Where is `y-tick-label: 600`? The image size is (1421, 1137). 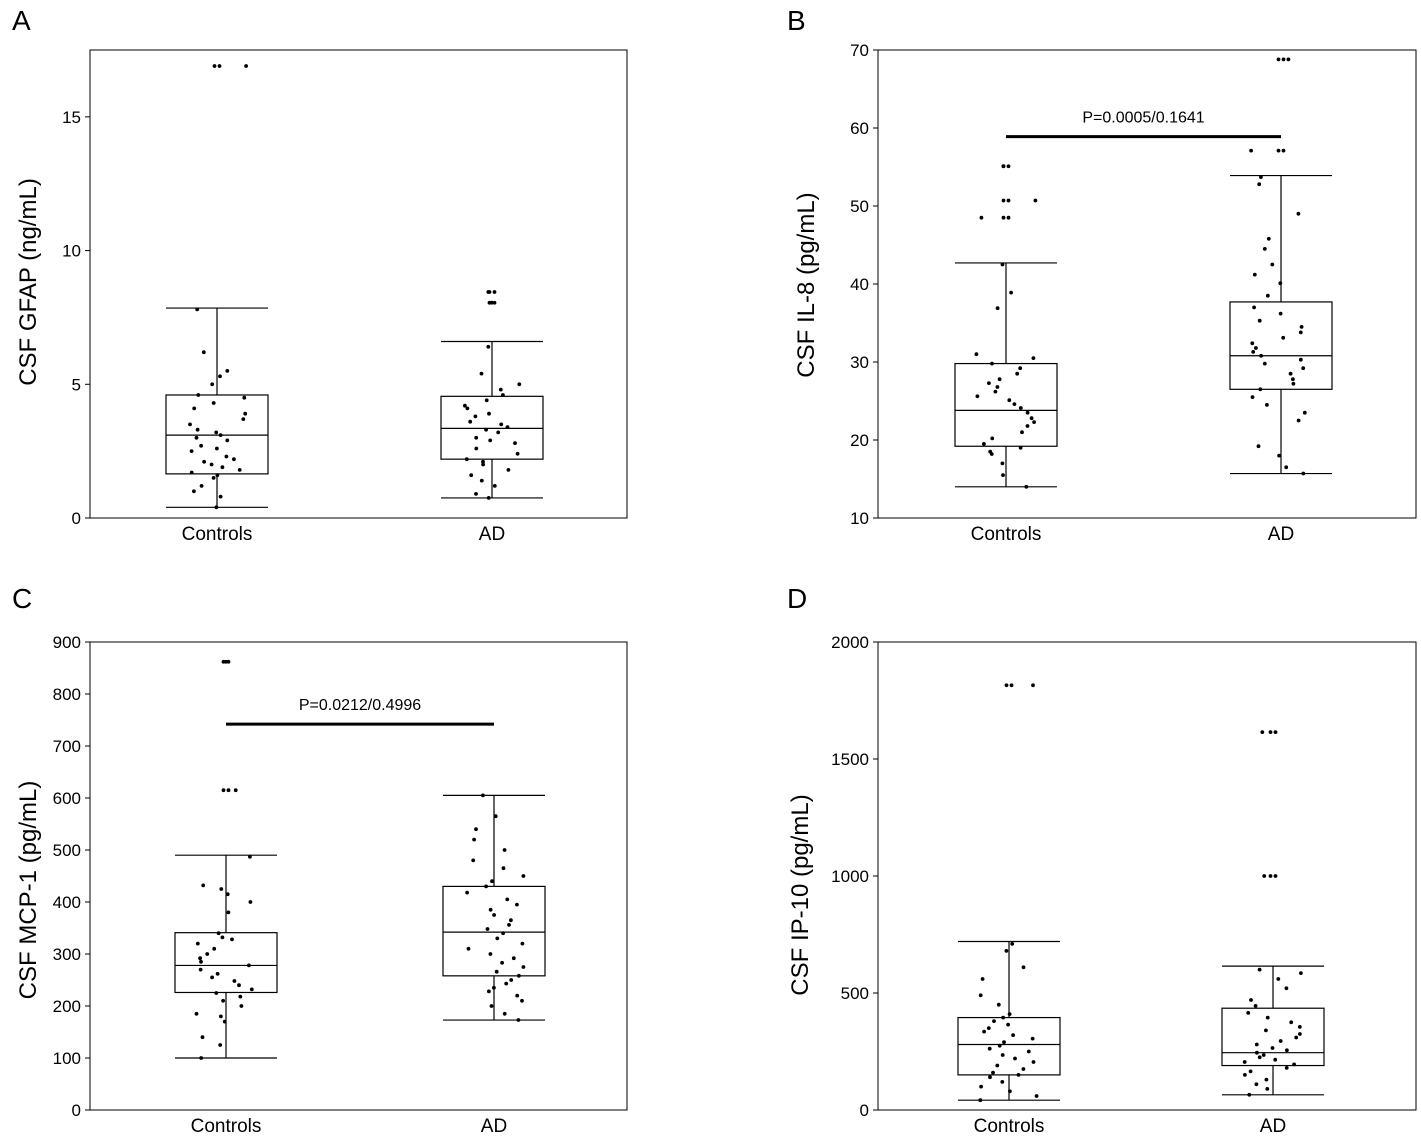
y-tick-label: 600 is located at coordinates (67, 798).